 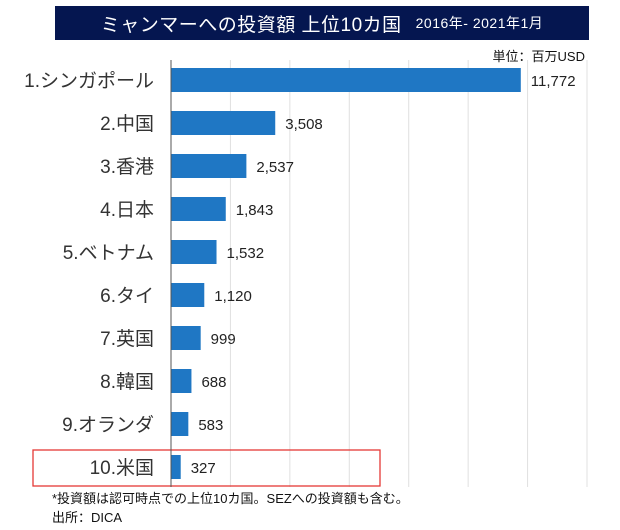 I want to click on data-label: 2,537, so click(x=275, y=167).